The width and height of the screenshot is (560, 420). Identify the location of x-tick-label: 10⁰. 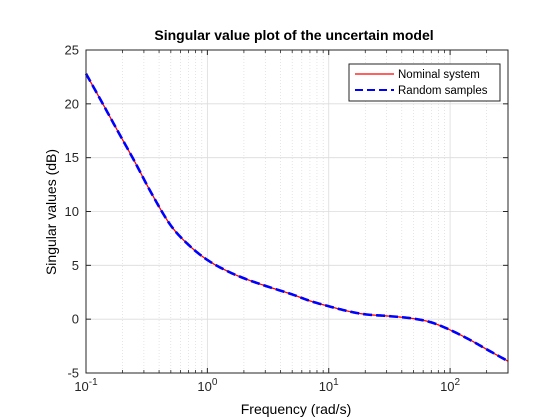
(207, 385).